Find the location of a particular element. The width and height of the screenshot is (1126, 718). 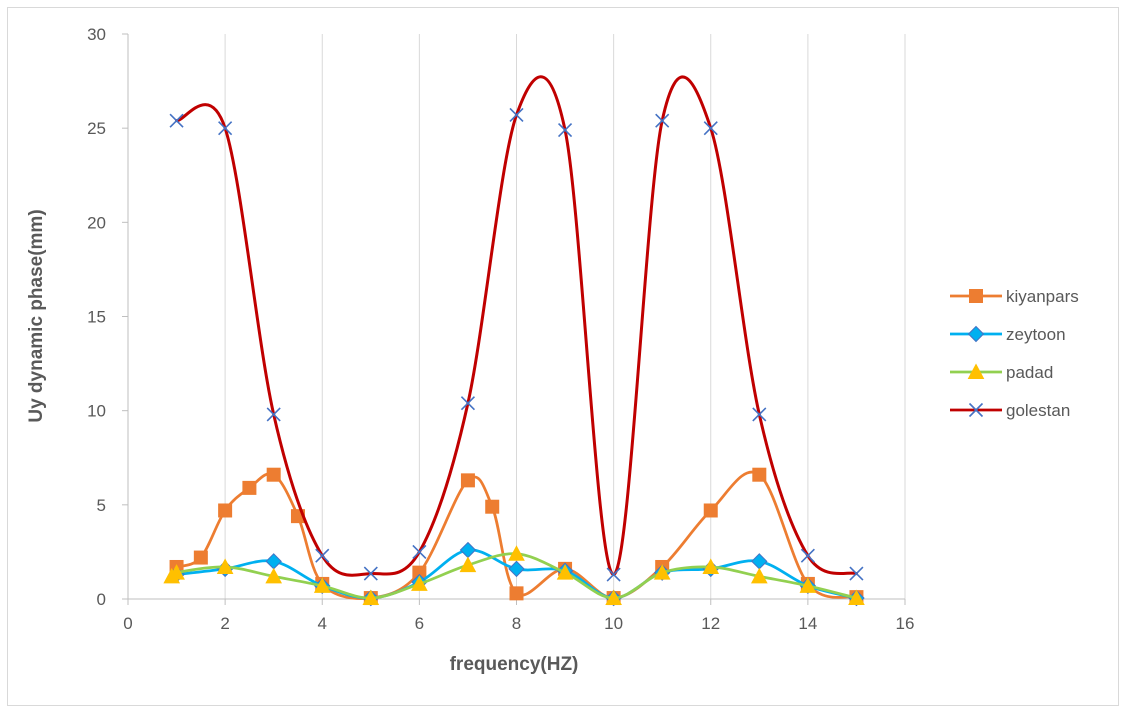

x-tick-label: 4 is located at coordinates (322, 623).